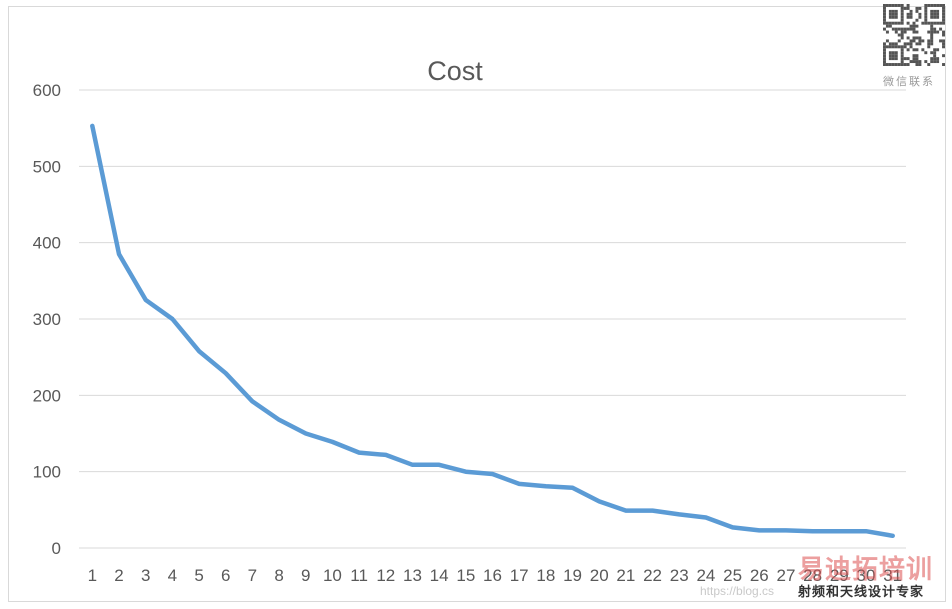 The height and width of the screenshot is (609, 952). Describe the element at coordinates (455, 71) in the screenshot. I see `chart-title: Cost` at that location.